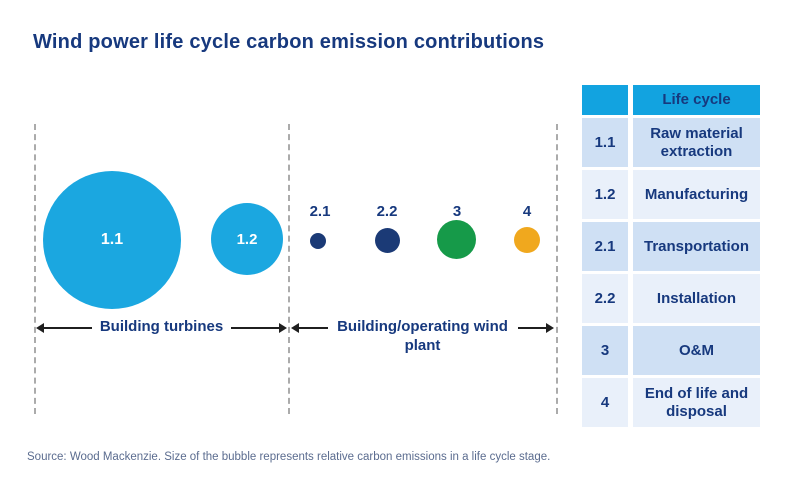 This screenshot has height=480, width=800. I want to click on bubble-raw-material-extraction: 1.1, so click(112, 240).